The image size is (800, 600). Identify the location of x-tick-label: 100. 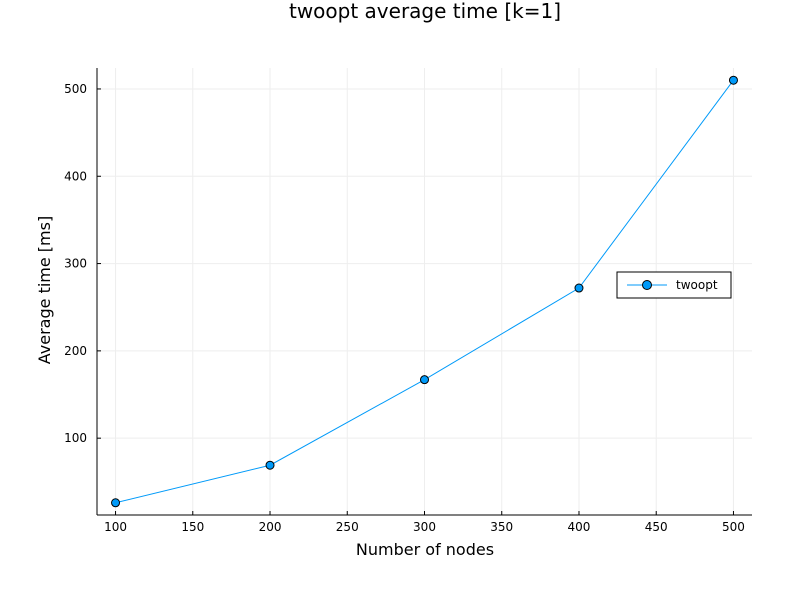
(115, 527).